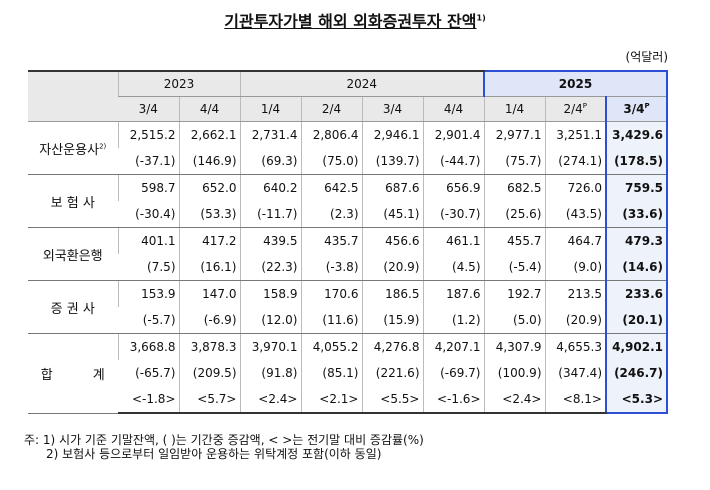 The image size is (710, 490). What do you see at coordinates (270, 134) in the screenshot?
I see `cell: 2,731.4` at bounding box center [270, 134].